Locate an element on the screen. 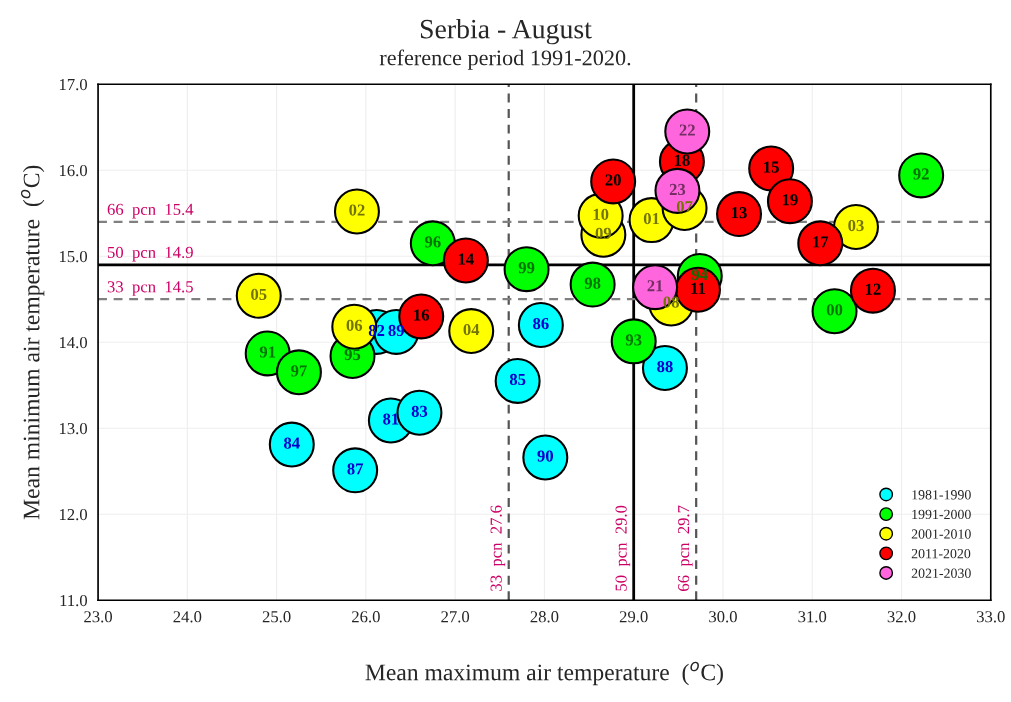 The width and height of the screenshot is (1011, 702). y-tick-label: 14.0 is located at coordinates (73, 342).